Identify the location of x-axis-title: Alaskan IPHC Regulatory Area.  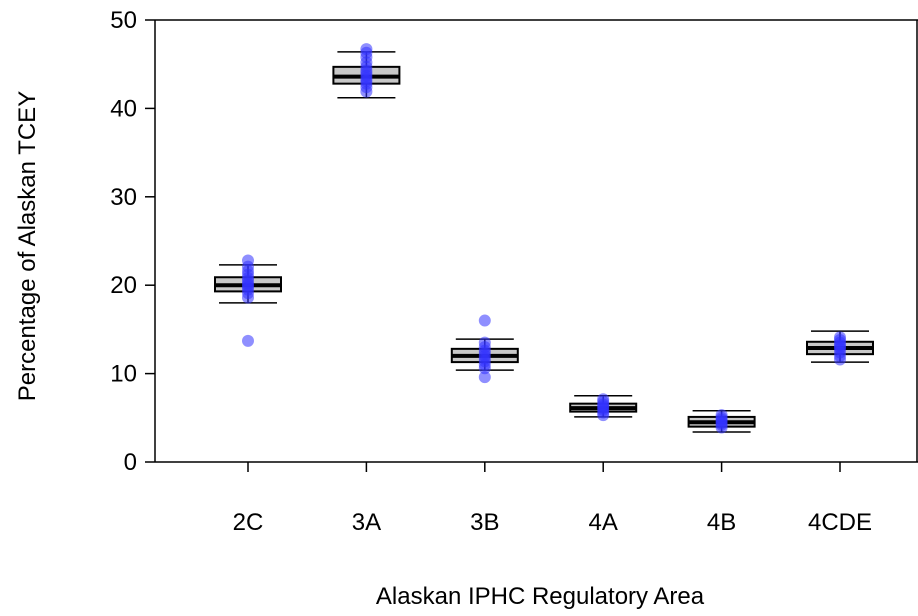
(540, 596).